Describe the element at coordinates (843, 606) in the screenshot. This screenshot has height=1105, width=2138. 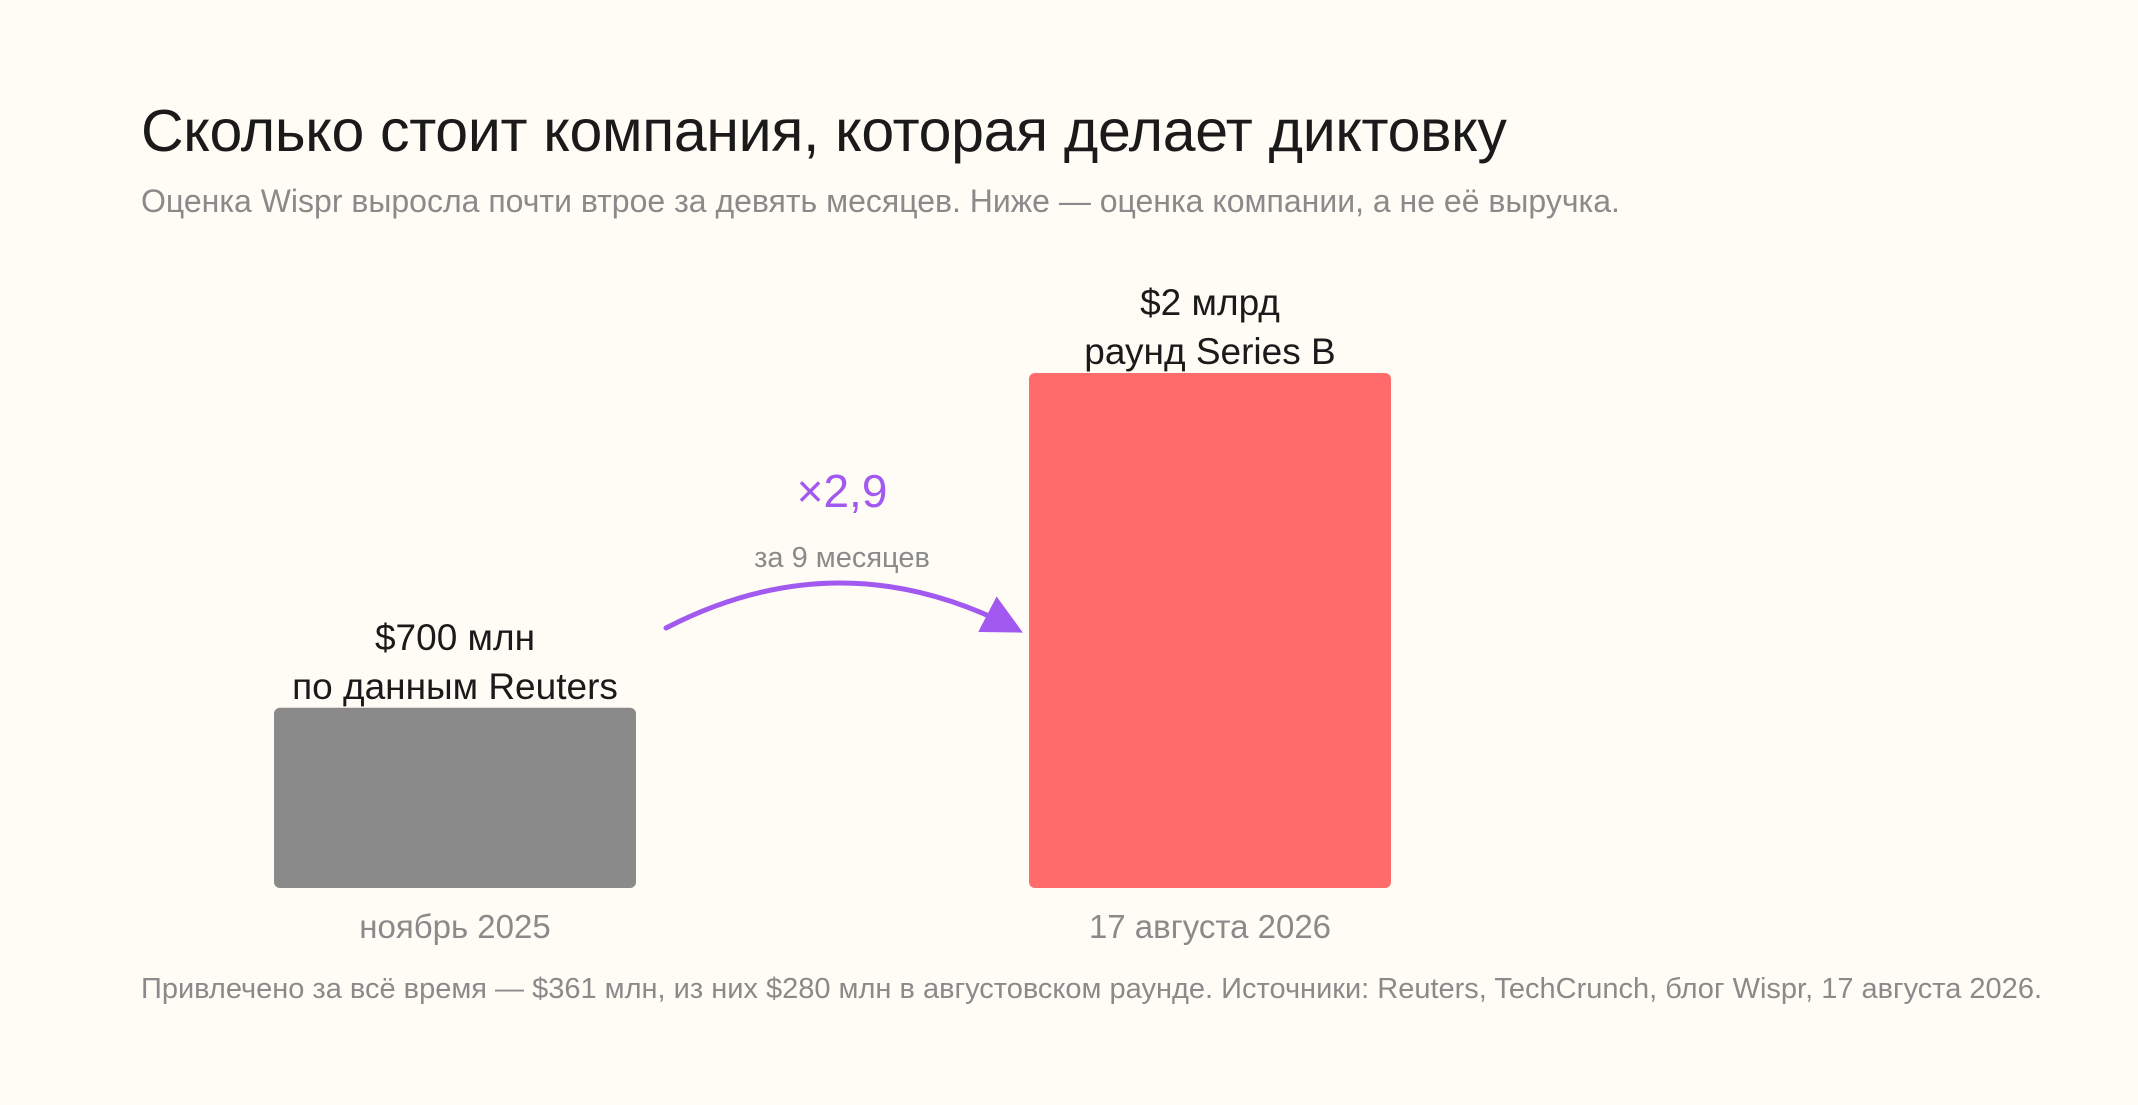
I see `growth-arrow` at that location.